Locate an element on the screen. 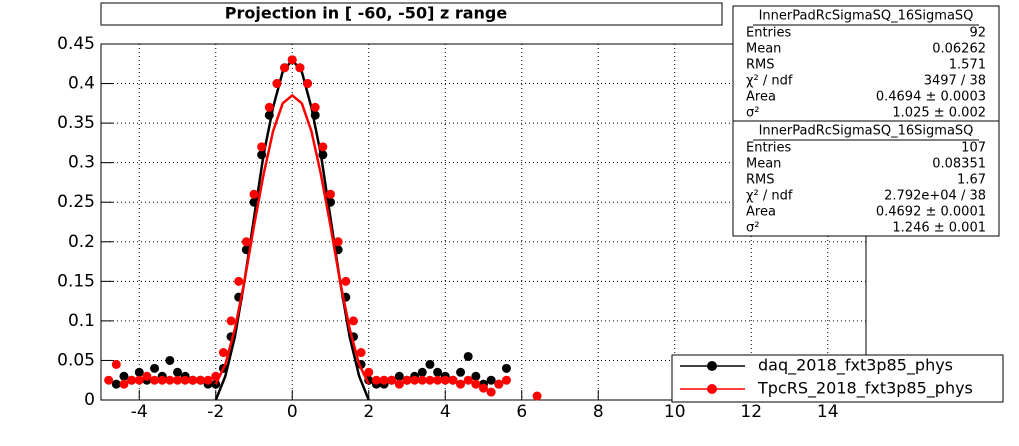 This screenshot has height=446, width=1019. y-tick-label: 0.35 is located at coordinates (76, 123).